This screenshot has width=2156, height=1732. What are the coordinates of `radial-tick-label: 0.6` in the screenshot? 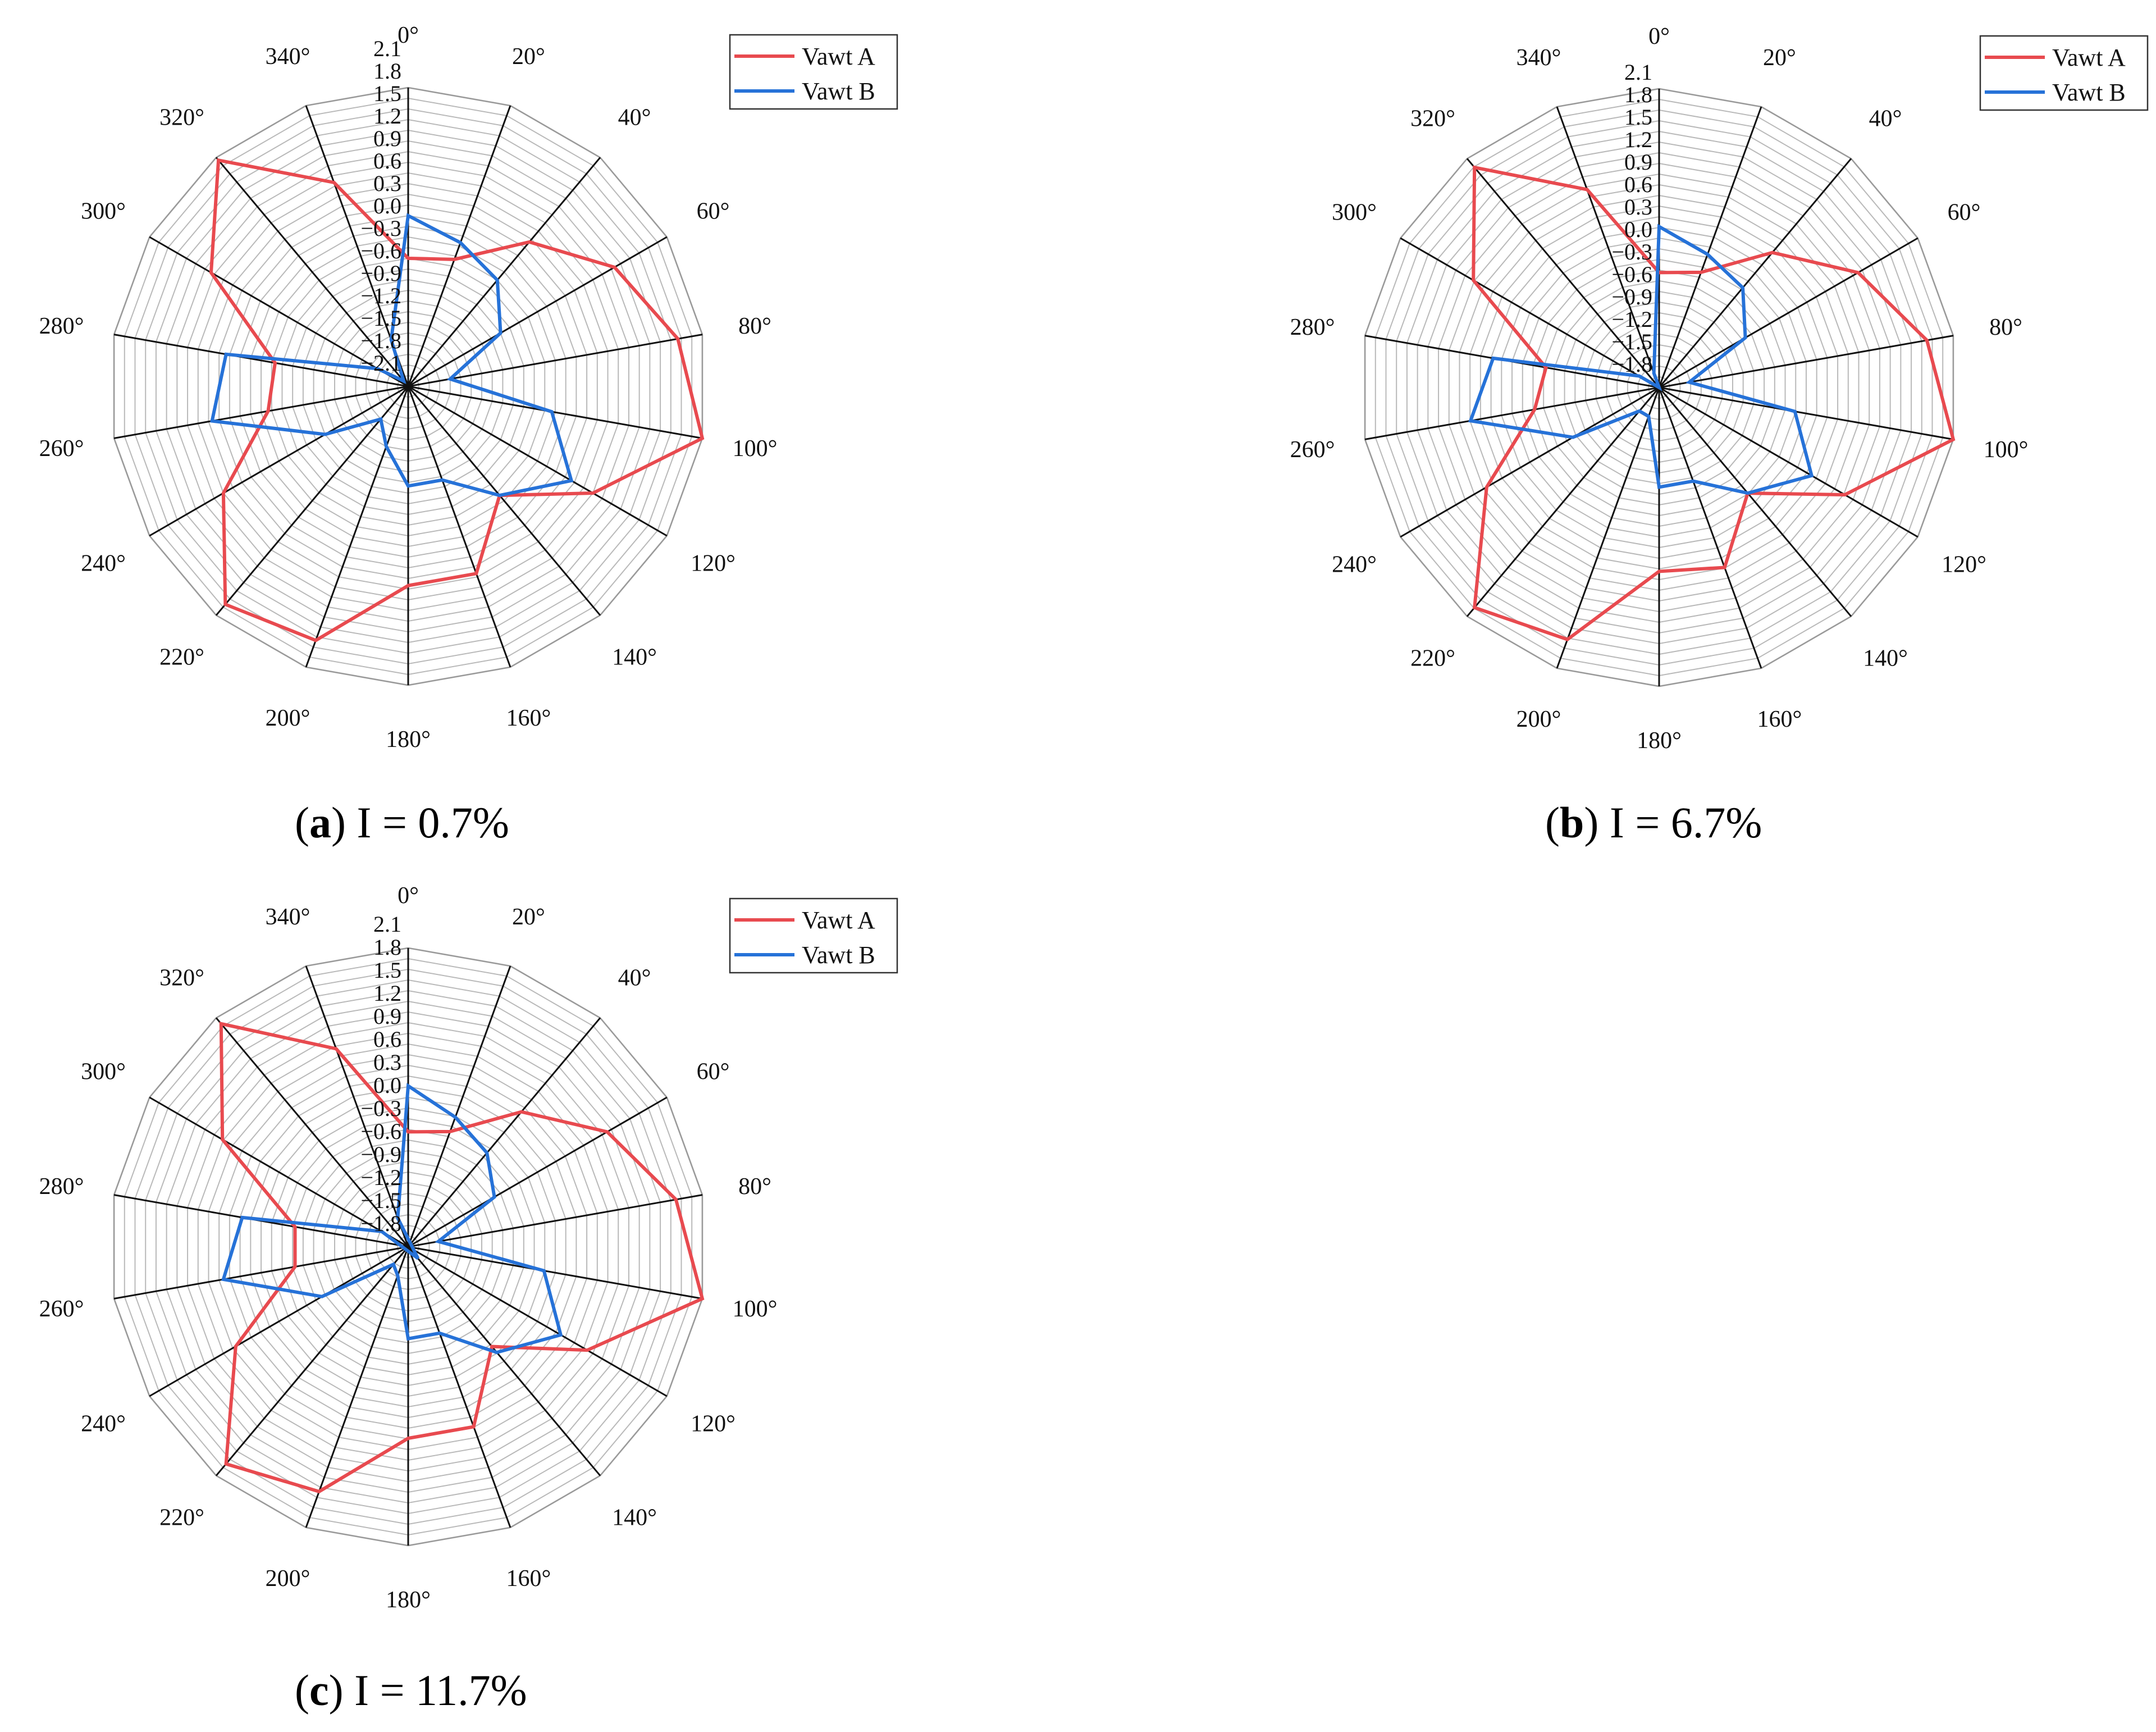 It's located at (1638, 184).